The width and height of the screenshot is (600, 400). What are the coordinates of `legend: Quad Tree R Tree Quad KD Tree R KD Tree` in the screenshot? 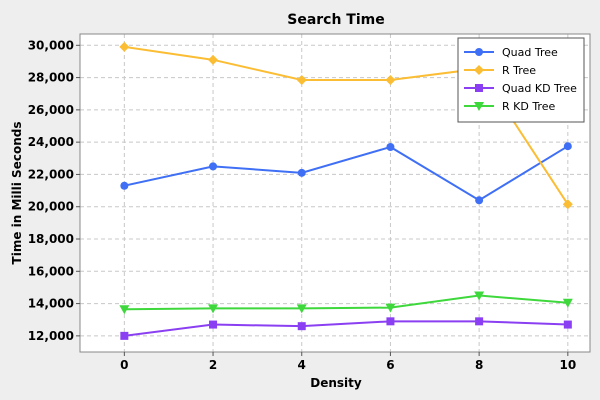 It's located at (521, 80).